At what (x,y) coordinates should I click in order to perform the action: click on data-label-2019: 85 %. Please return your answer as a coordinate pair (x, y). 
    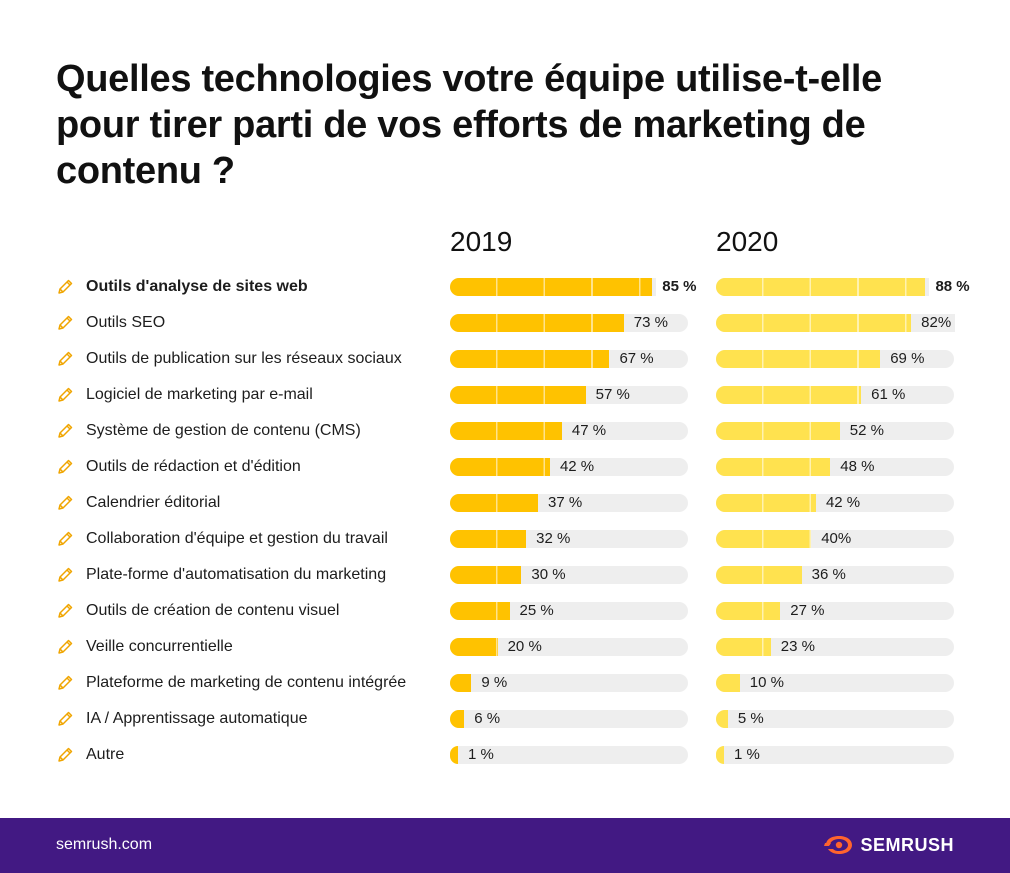
    Looking at the image, I should click on (678, 287).